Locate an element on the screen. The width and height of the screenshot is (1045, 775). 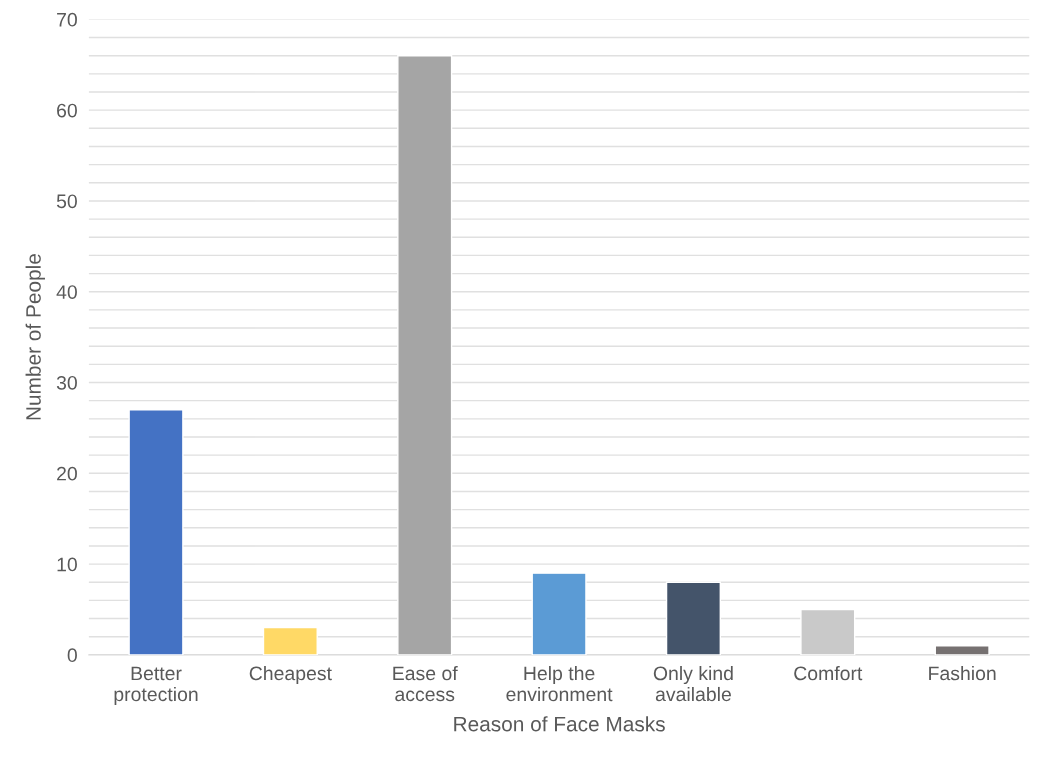
y-axis-title: Number of People is located at coordinates (35, 337).